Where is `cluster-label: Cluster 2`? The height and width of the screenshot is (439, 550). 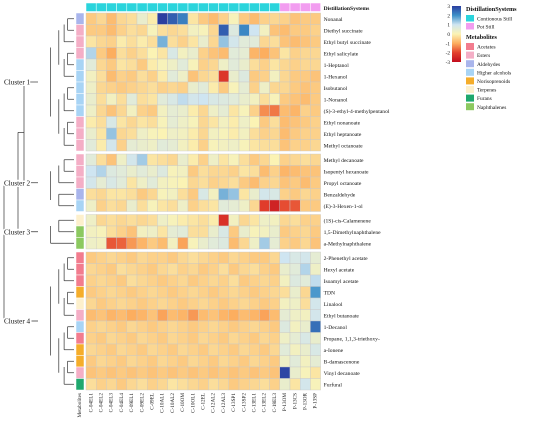 cluster-label: Cluster 2 is located at coordinates (17, 183).